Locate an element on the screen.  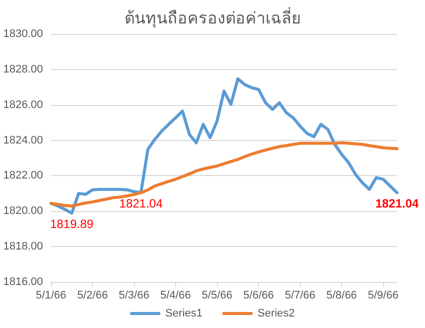
x-tick-label: 5/4/66 is located at coordinates (175, 296).